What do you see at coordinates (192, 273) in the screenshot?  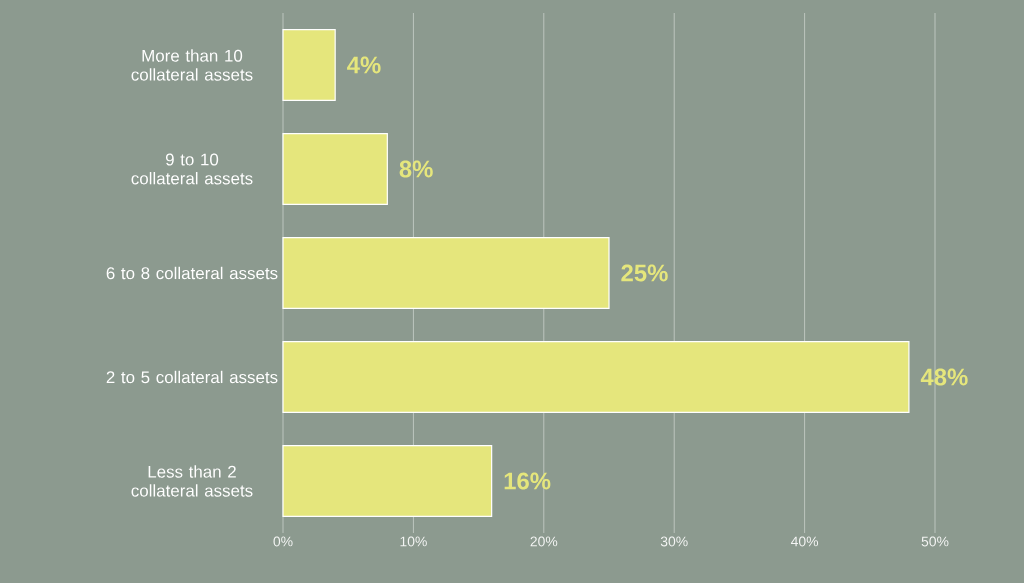 I see `y-tick-label: 6 to 8 collateral assets` at bounding box center [192, 273].